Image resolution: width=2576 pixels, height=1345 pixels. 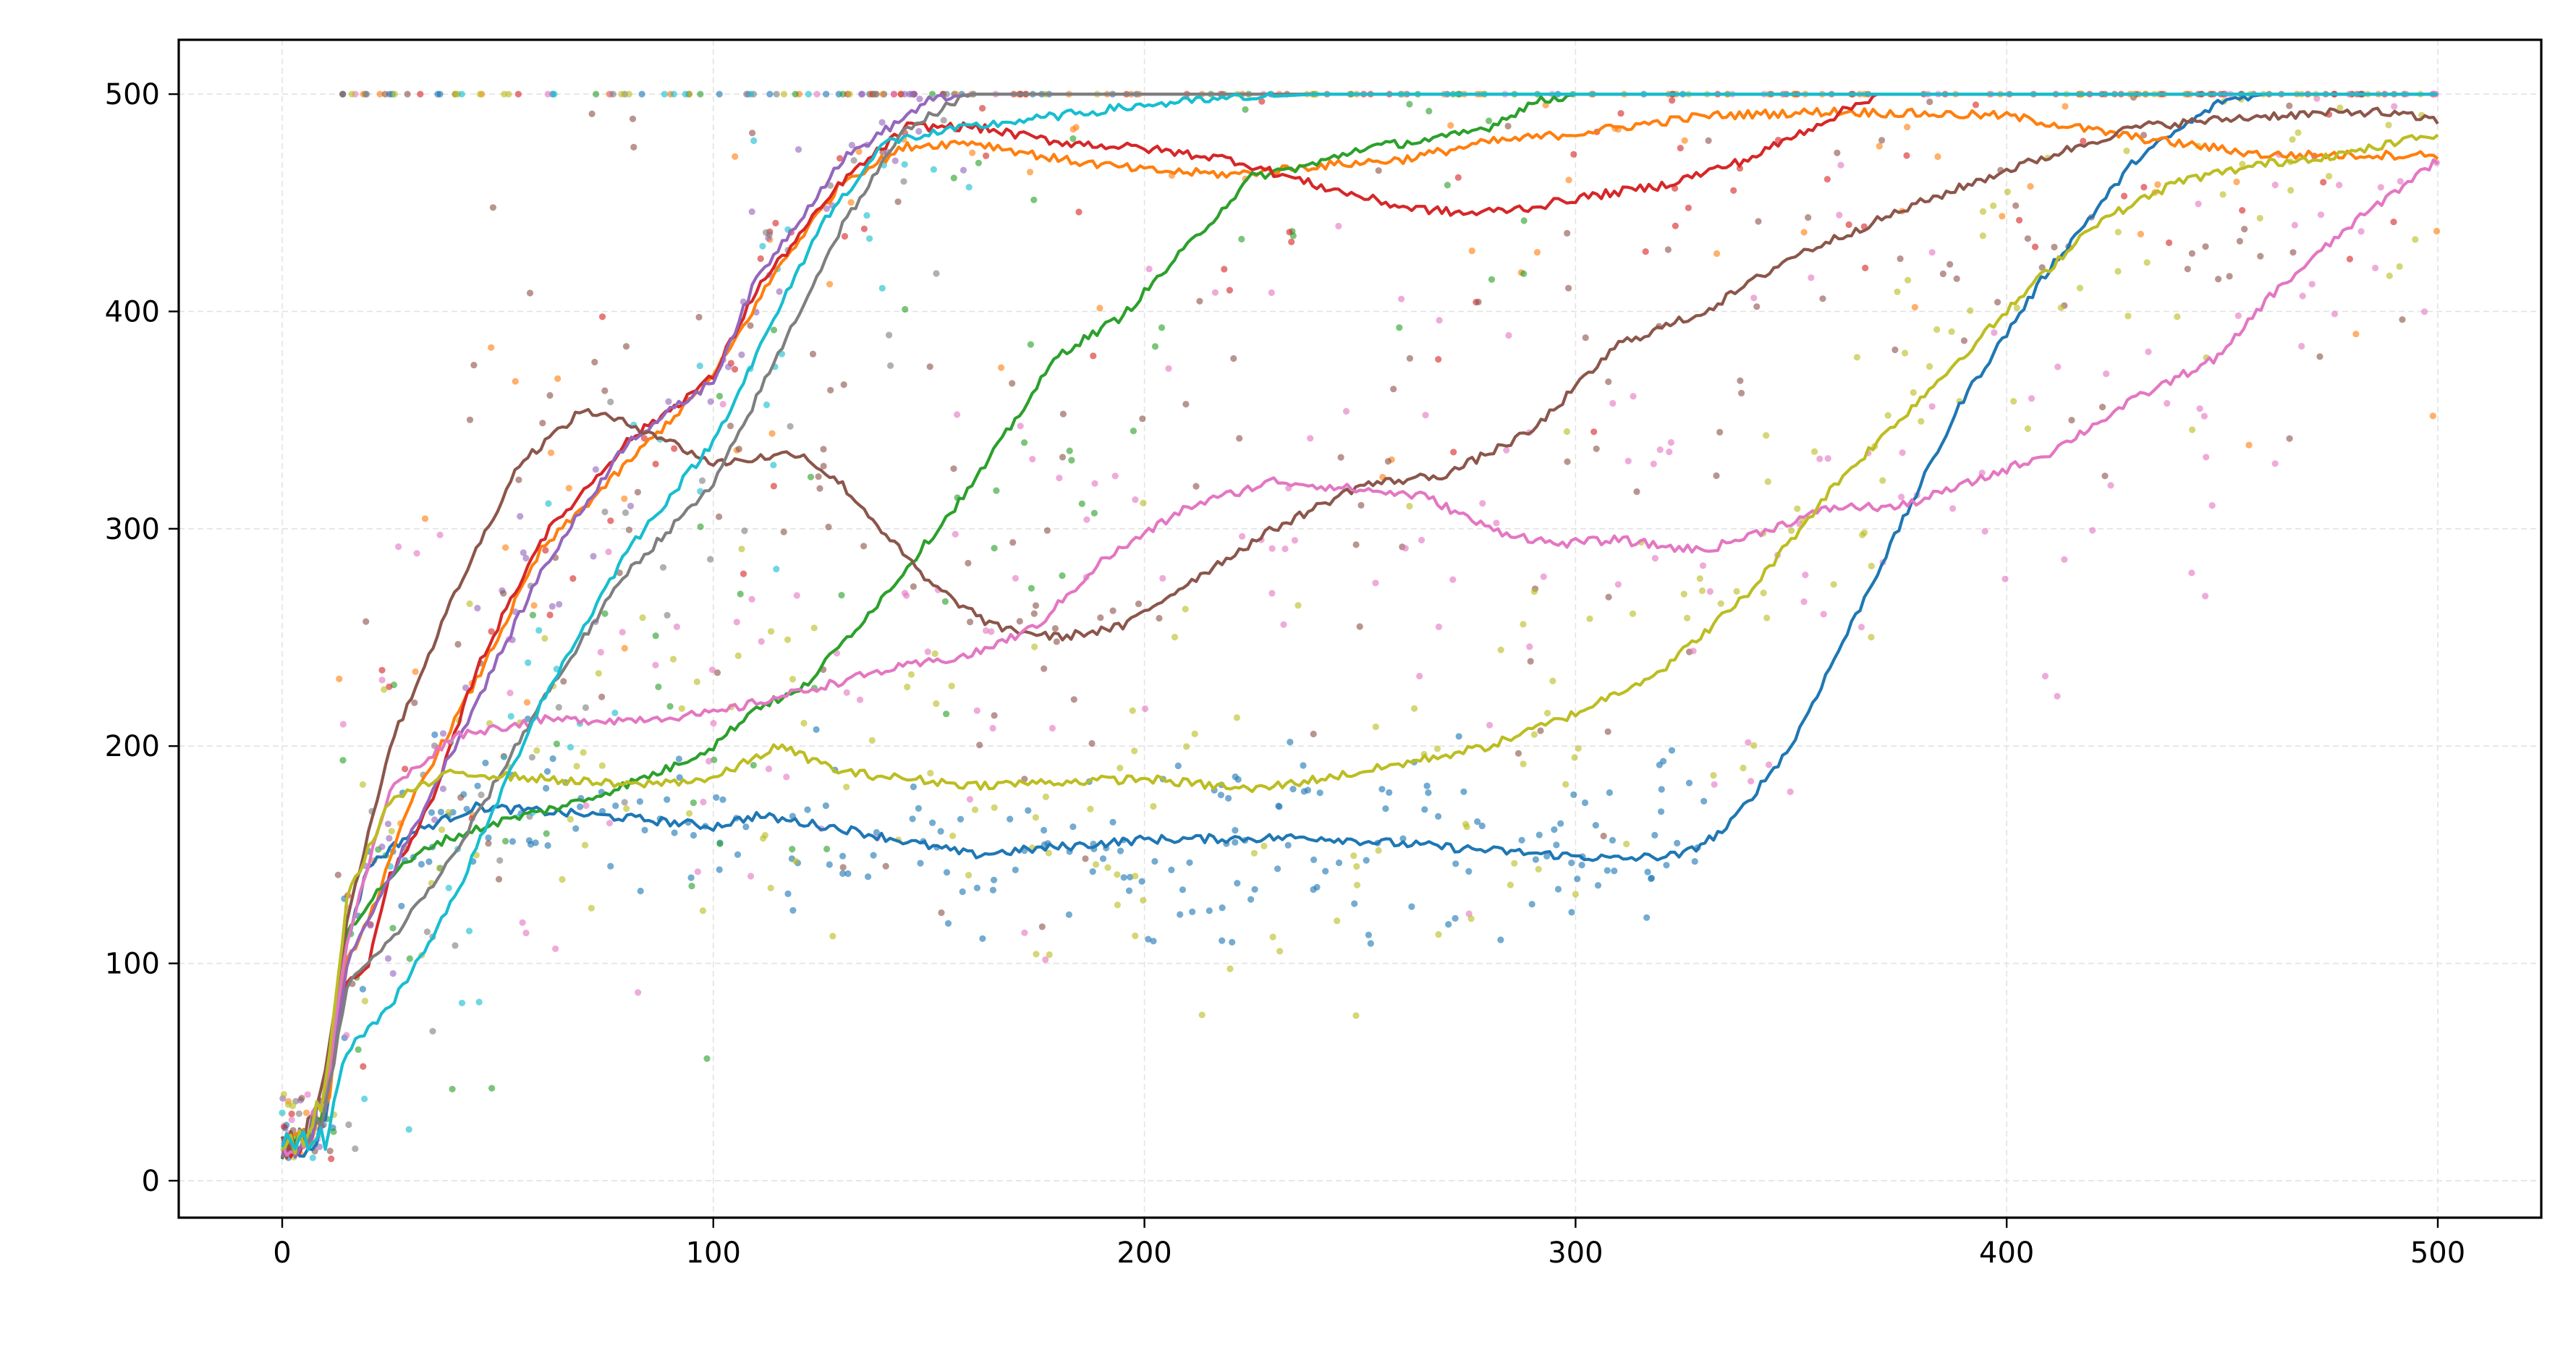 What do you see at coordinates (1576, 1253) in the screenshot?
I see `x-tick-label: 300` at bounding box center [1576, 1253].